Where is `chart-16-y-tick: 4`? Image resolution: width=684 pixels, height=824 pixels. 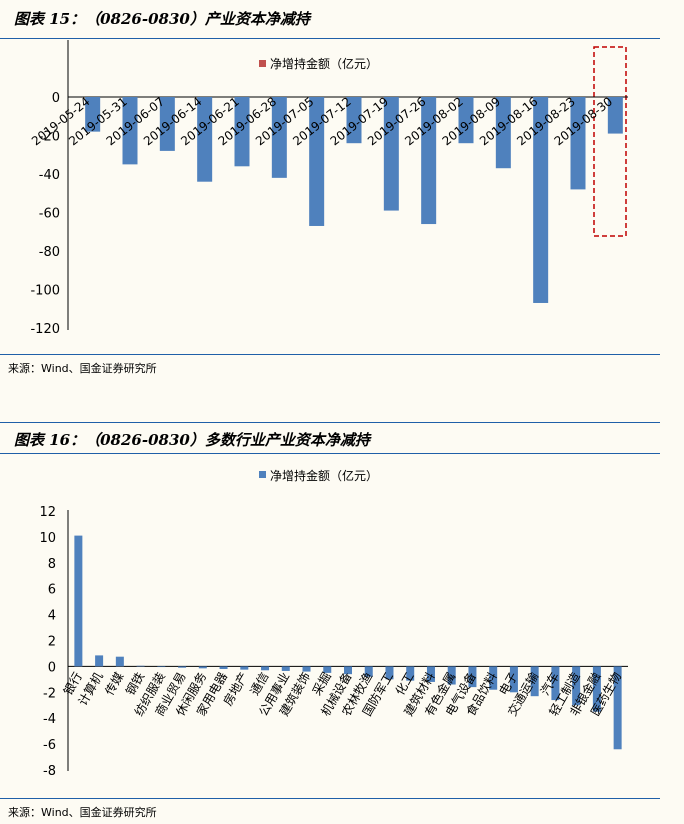
chart-16-y-tick: 4 is located at coordinates (52, 616).